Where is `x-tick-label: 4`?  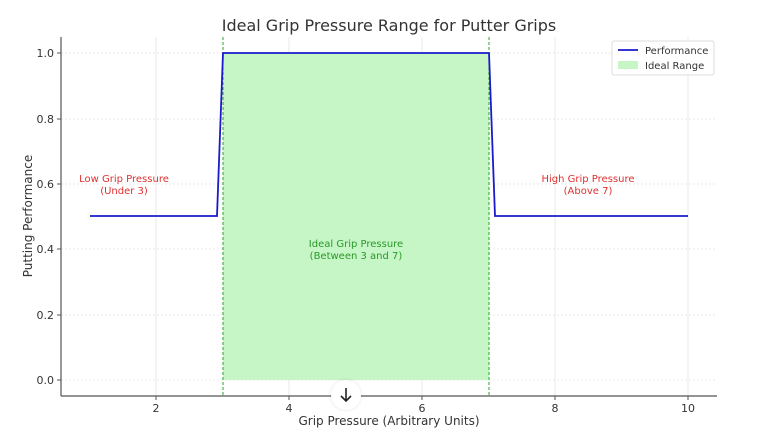 x-tick-label: 4 is located at coordinates (289, 408).